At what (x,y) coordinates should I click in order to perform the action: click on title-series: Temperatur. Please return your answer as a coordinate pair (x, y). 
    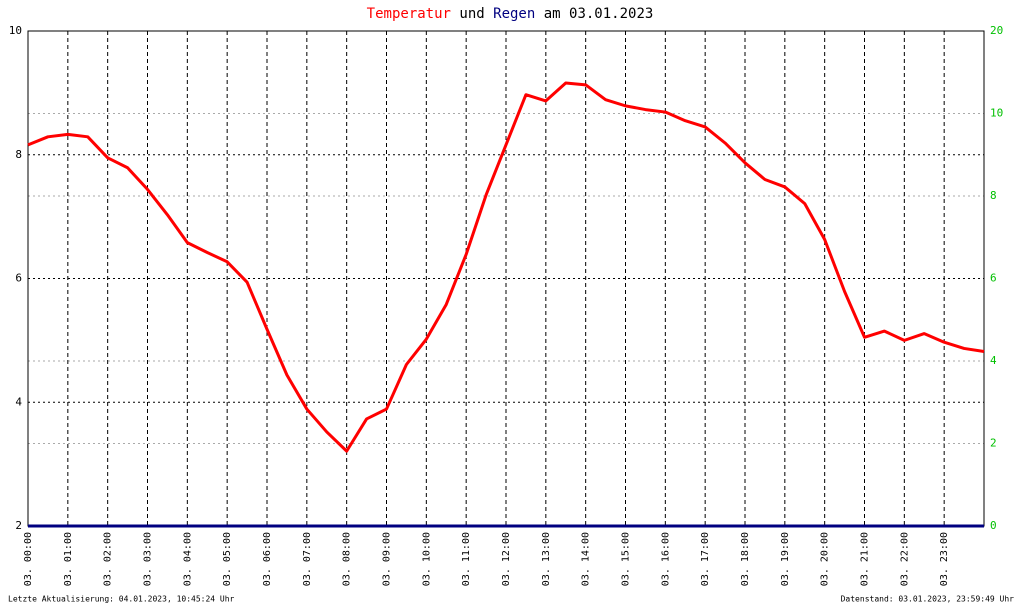
    Looking at the image, I should click on (409, 14).